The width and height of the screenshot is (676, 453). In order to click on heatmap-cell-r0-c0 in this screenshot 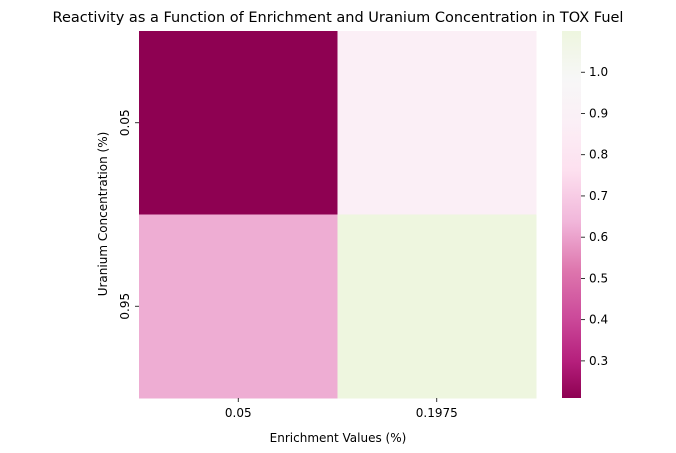, I will do `click(238, 123)`.